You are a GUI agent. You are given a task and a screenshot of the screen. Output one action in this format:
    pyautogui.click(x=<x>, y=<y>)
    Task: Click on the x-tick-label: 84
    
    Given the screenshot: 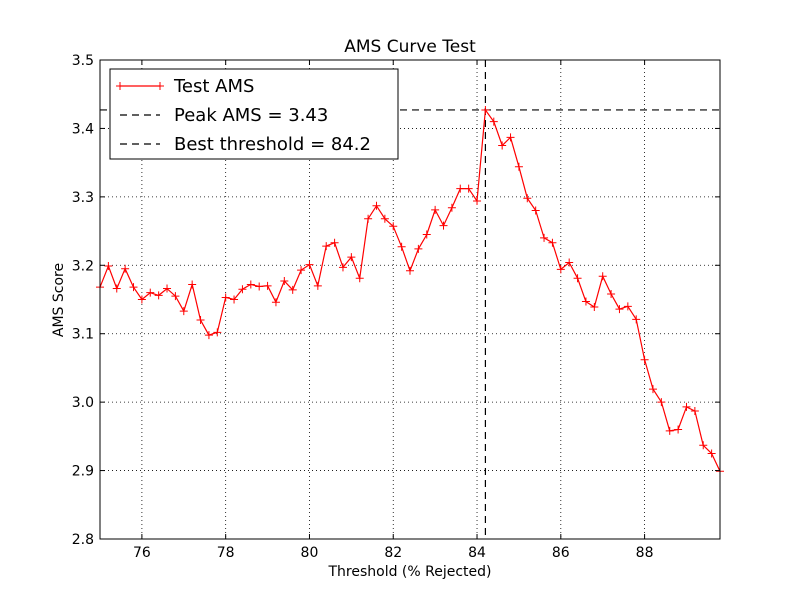 What is the action you would take?
    pyautogui.click(x=477, y=553)
    